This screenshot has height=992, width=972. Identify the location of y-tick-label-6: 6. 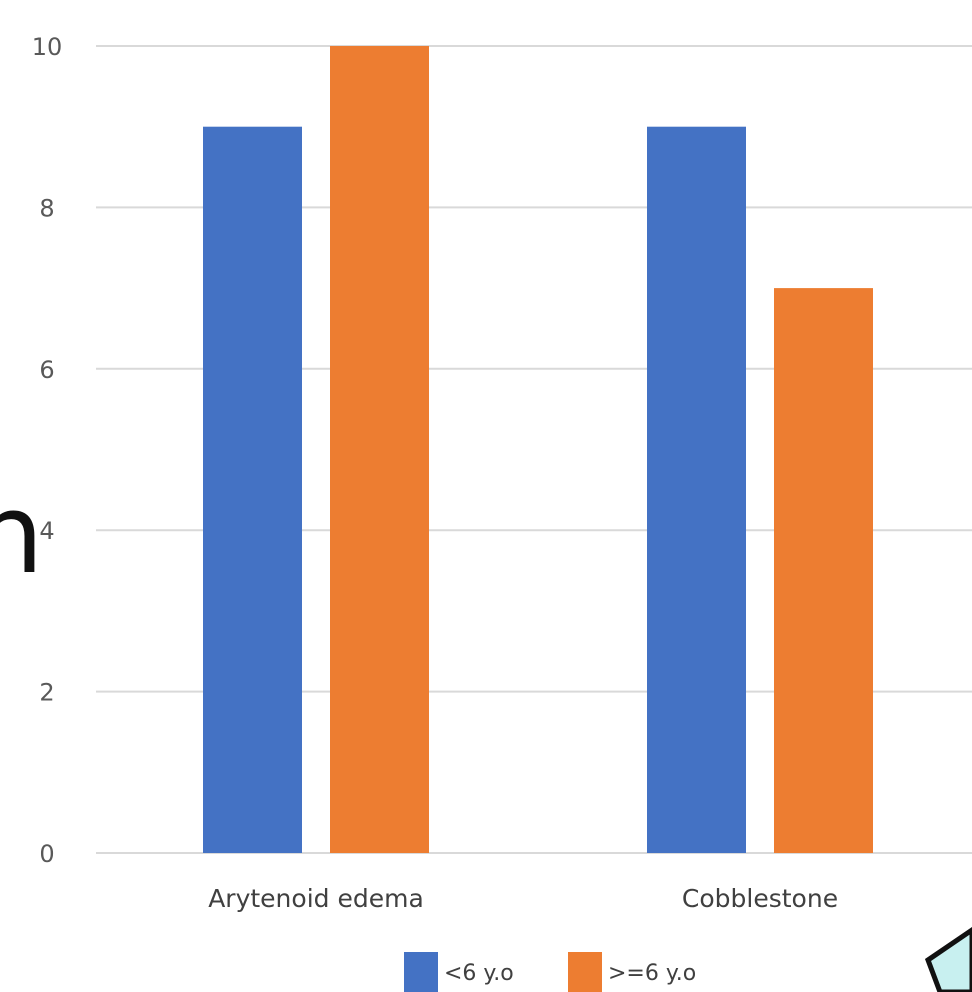
(46, 370).